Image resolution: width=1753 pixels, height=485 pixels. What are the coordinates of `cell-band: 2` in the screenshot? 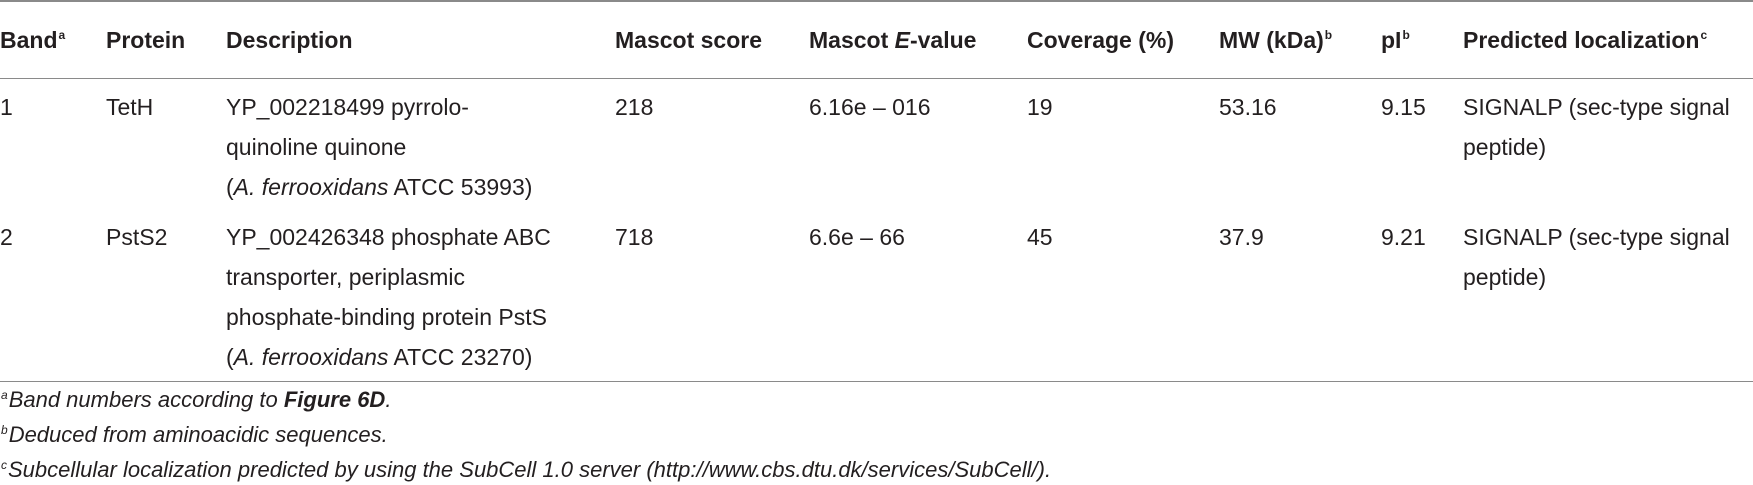 It's located at (6, 237).